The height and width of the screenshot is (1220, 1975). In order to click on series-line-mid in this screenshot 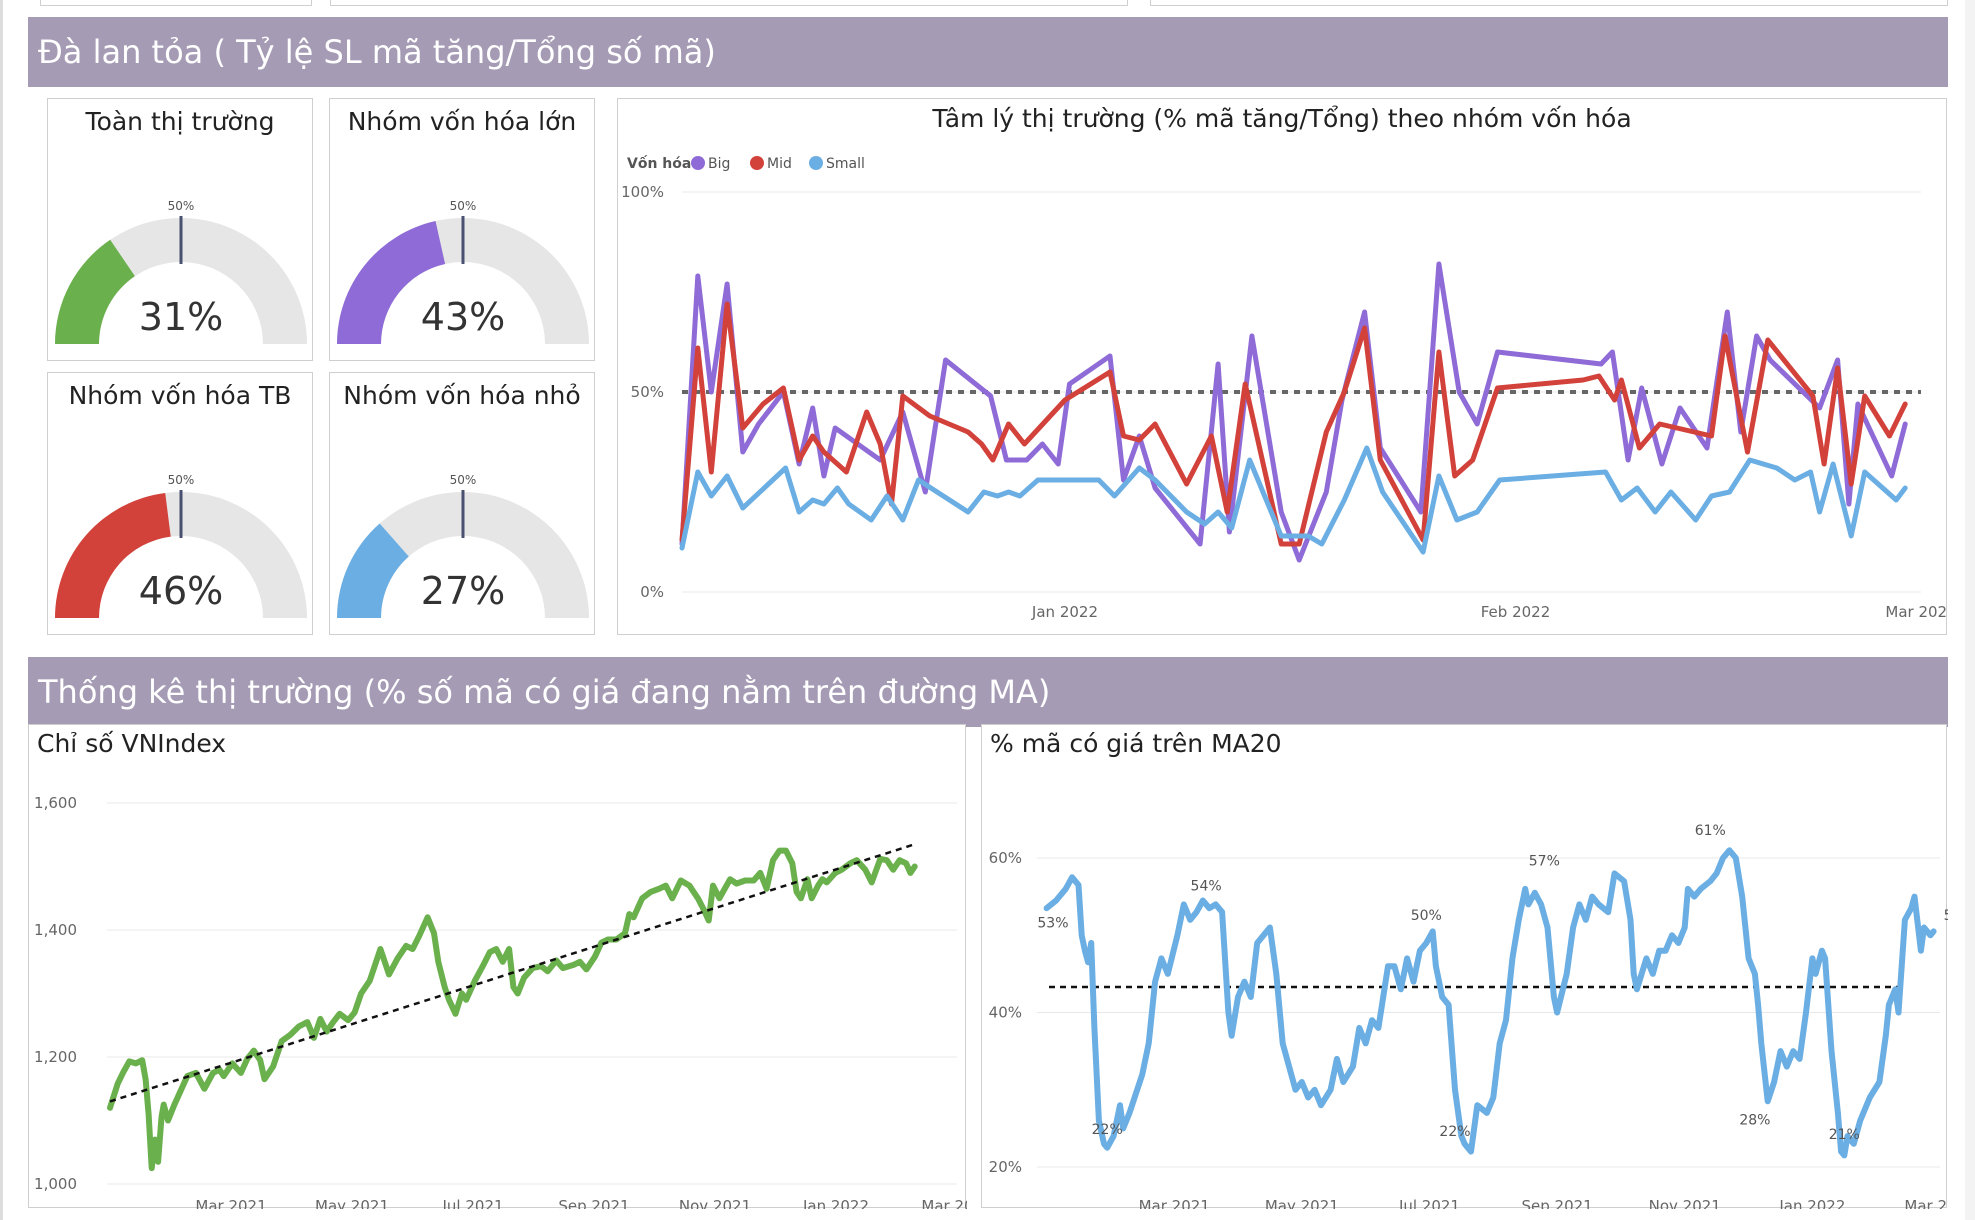, I will do `click(1293, 424)`.